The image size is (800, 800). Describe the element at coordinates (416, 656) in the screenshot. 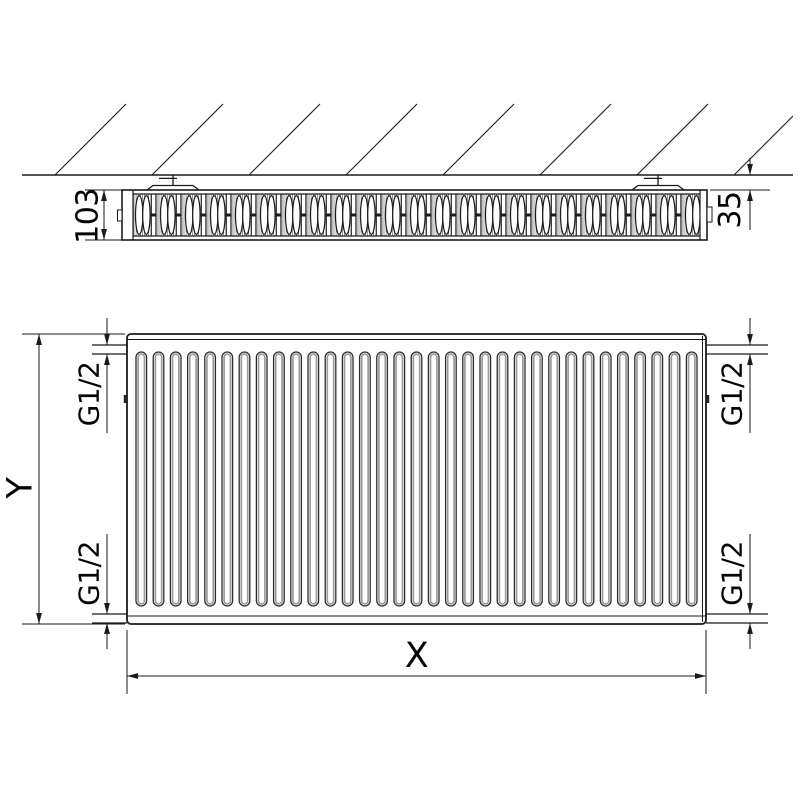

I see `width-label: X` at that location.